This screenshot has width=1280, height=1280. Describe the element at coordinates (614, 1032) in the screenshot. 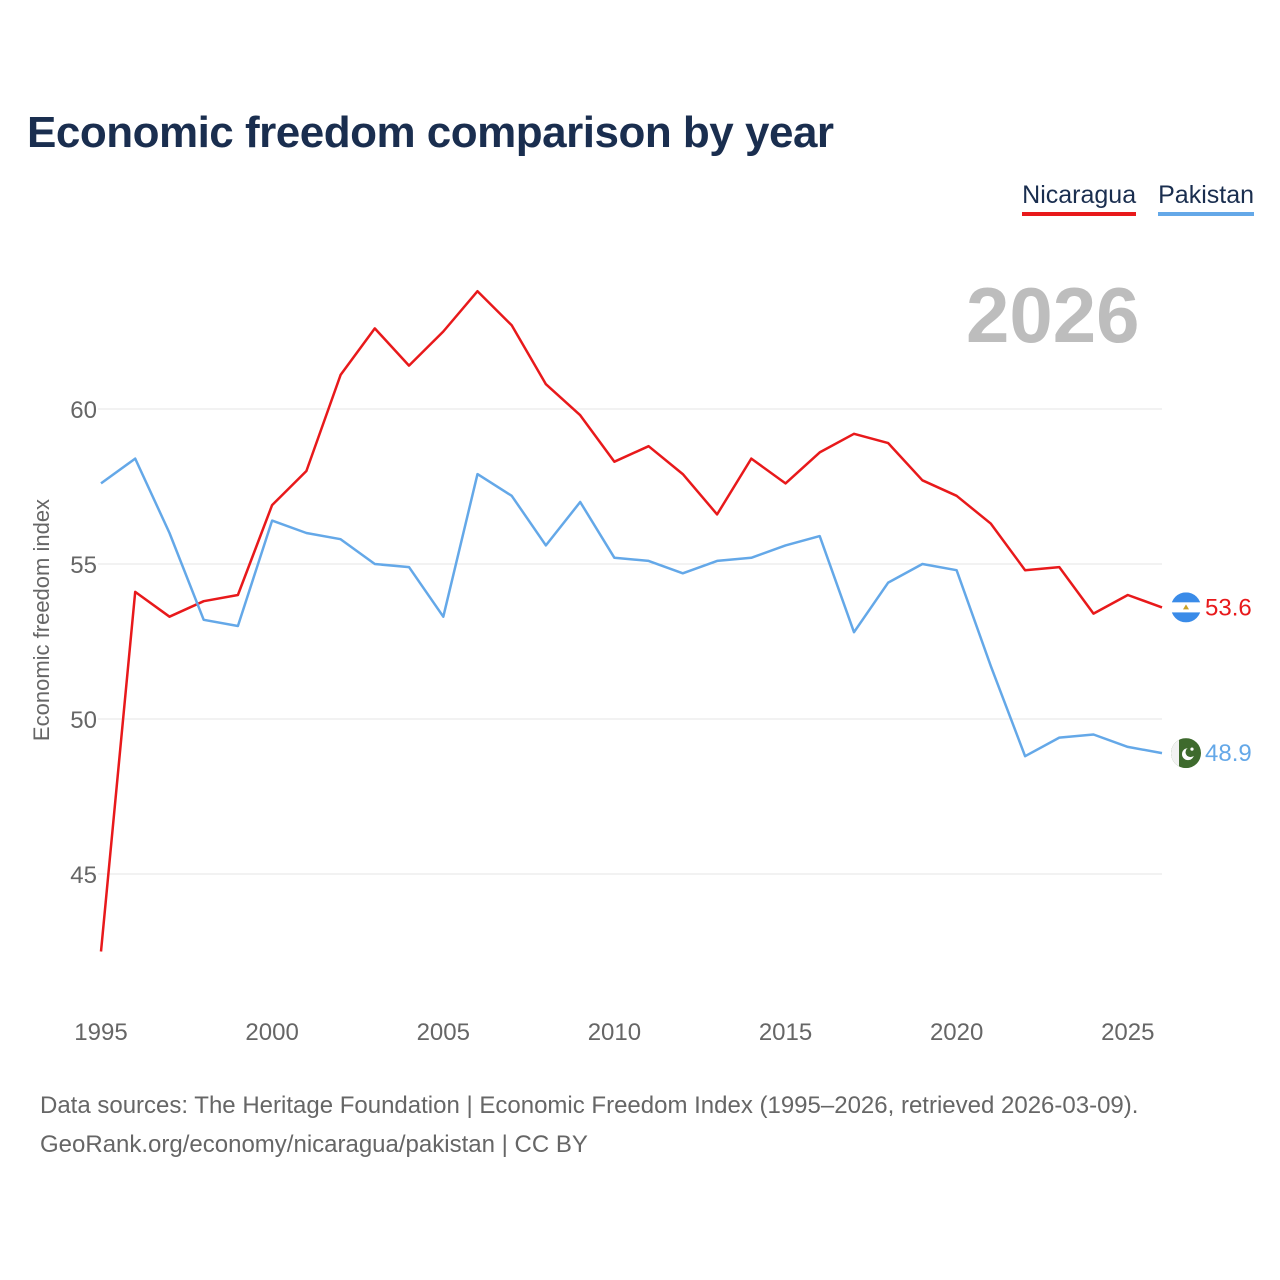

I see `x-tick-label: 2010` at that location.